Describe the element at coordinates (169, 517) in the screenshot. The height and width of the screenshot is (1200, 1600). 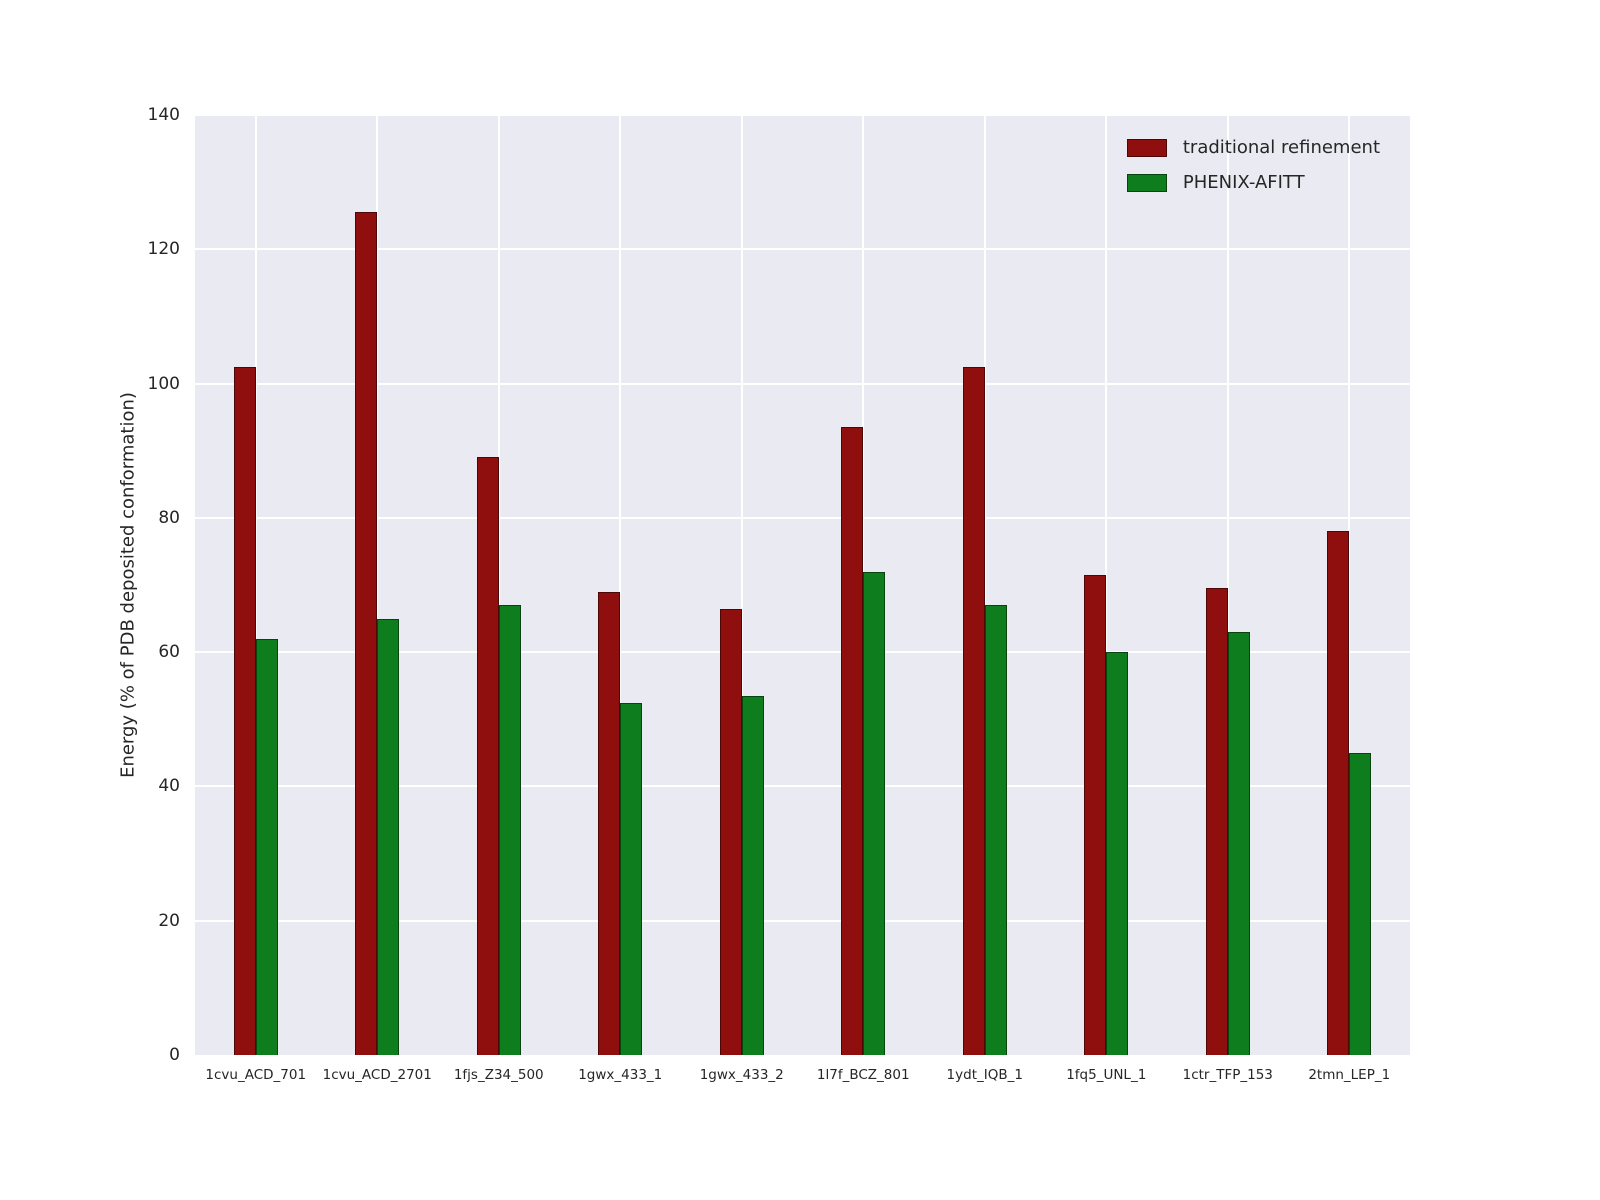
I see `y-tick-label: 80` at that location.